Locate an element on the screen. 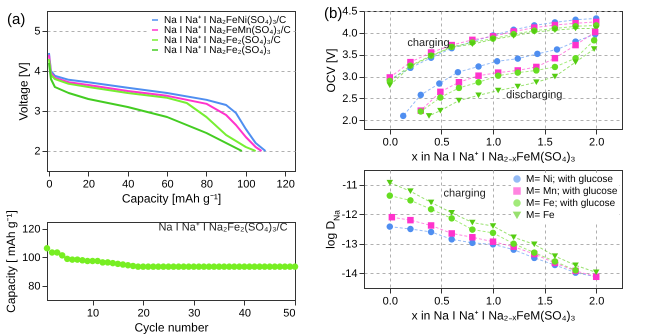 This screenshot has width=650, height=334. y-tick-label: 3 is located at coordinates (37, 112).